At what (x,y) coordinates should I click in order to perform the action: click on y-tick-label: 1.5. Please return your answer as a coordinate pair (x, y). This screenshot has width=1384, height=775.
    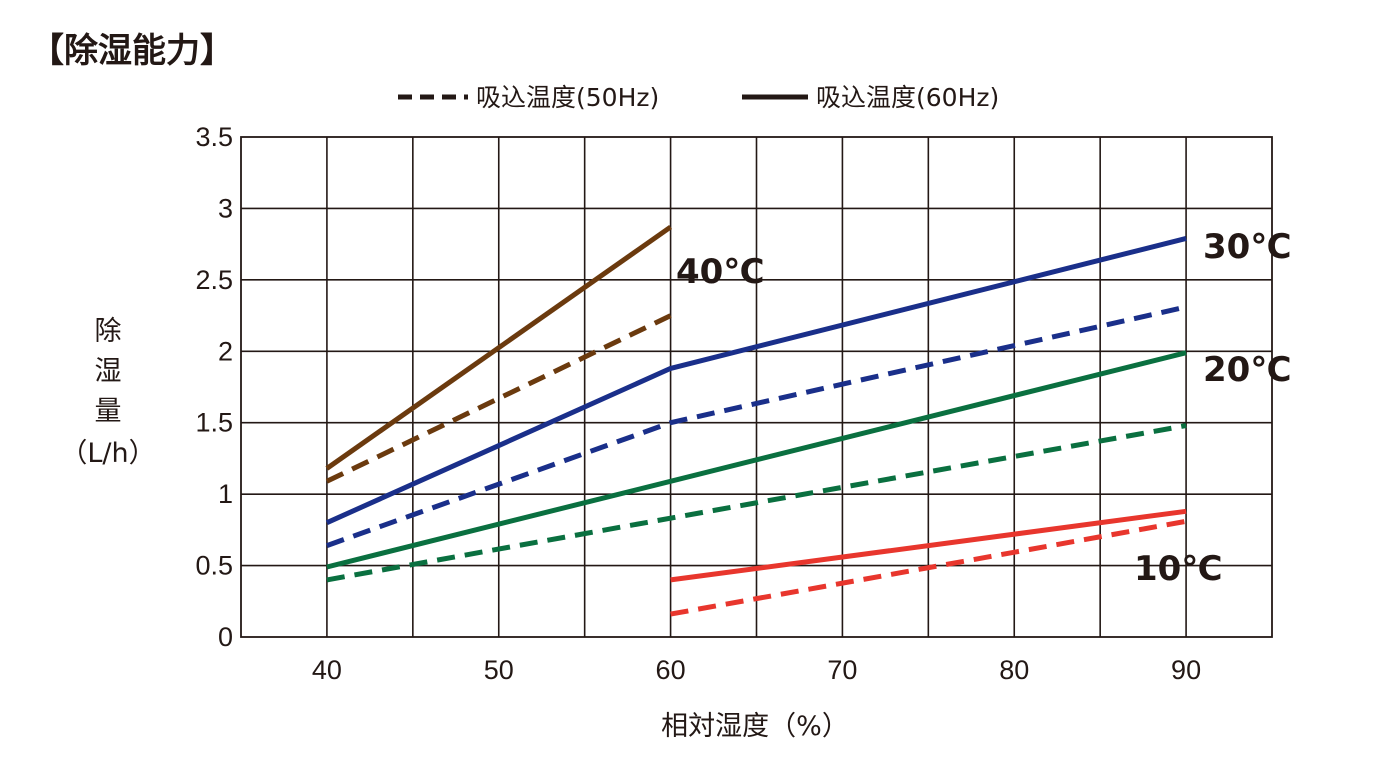
    Looking at the image, I should click on (214, 423).